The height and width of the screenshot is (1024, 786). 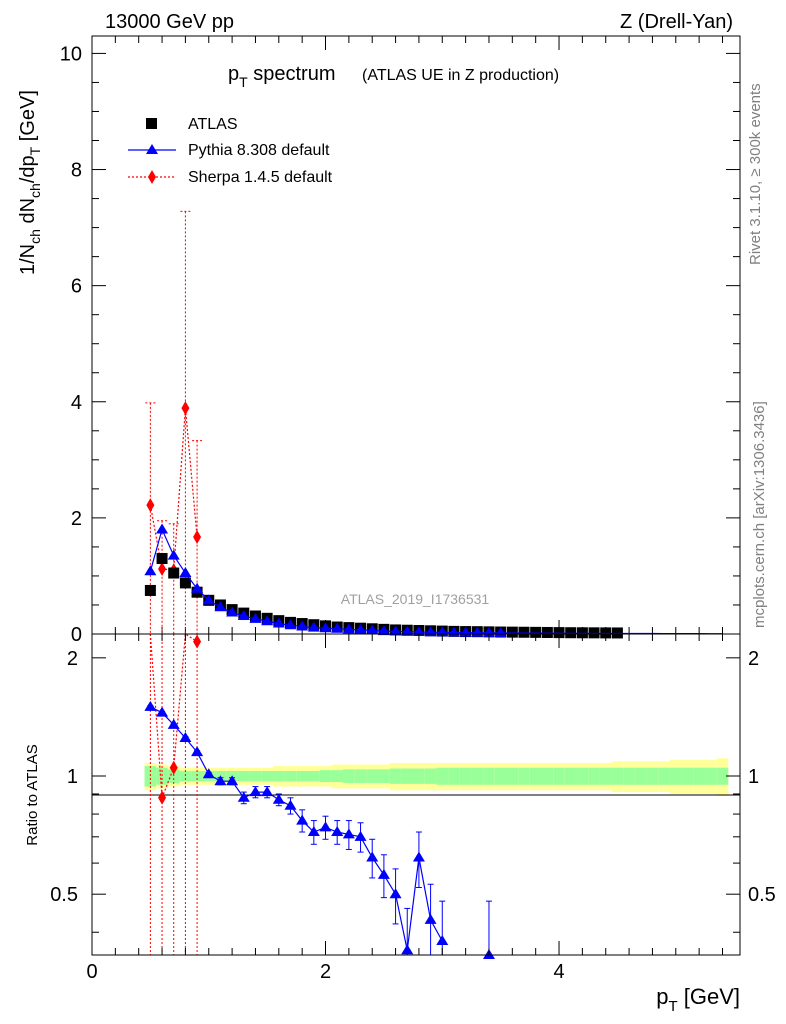 I want to click on analysis-watermark: ATLAS_2019_I1736531, so click(x=415, y=599).